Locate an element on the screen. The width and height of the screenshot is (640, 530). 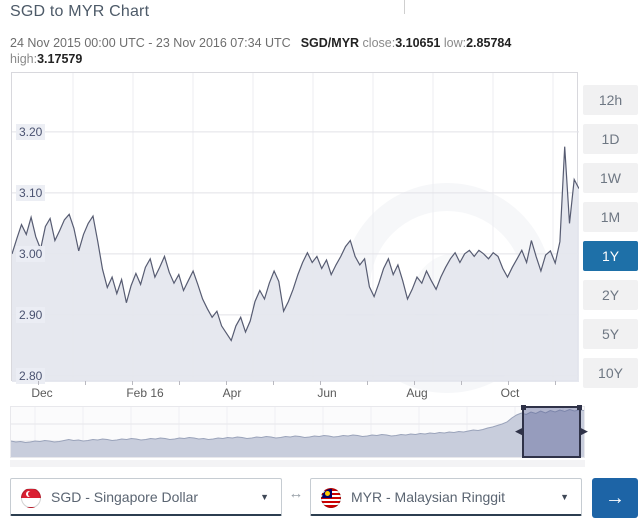
singapore-flag-icon is located at coordinates (31, 498).